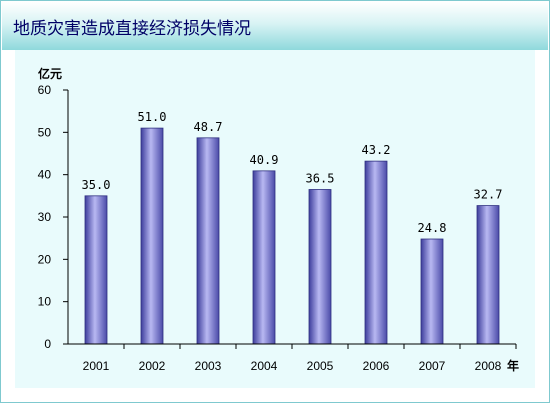 The width and height of the screenshot is (550, 403). Describe the element at coordinates (47, 344) in the screenshot. I see `y-tick-label: 0` at that location.